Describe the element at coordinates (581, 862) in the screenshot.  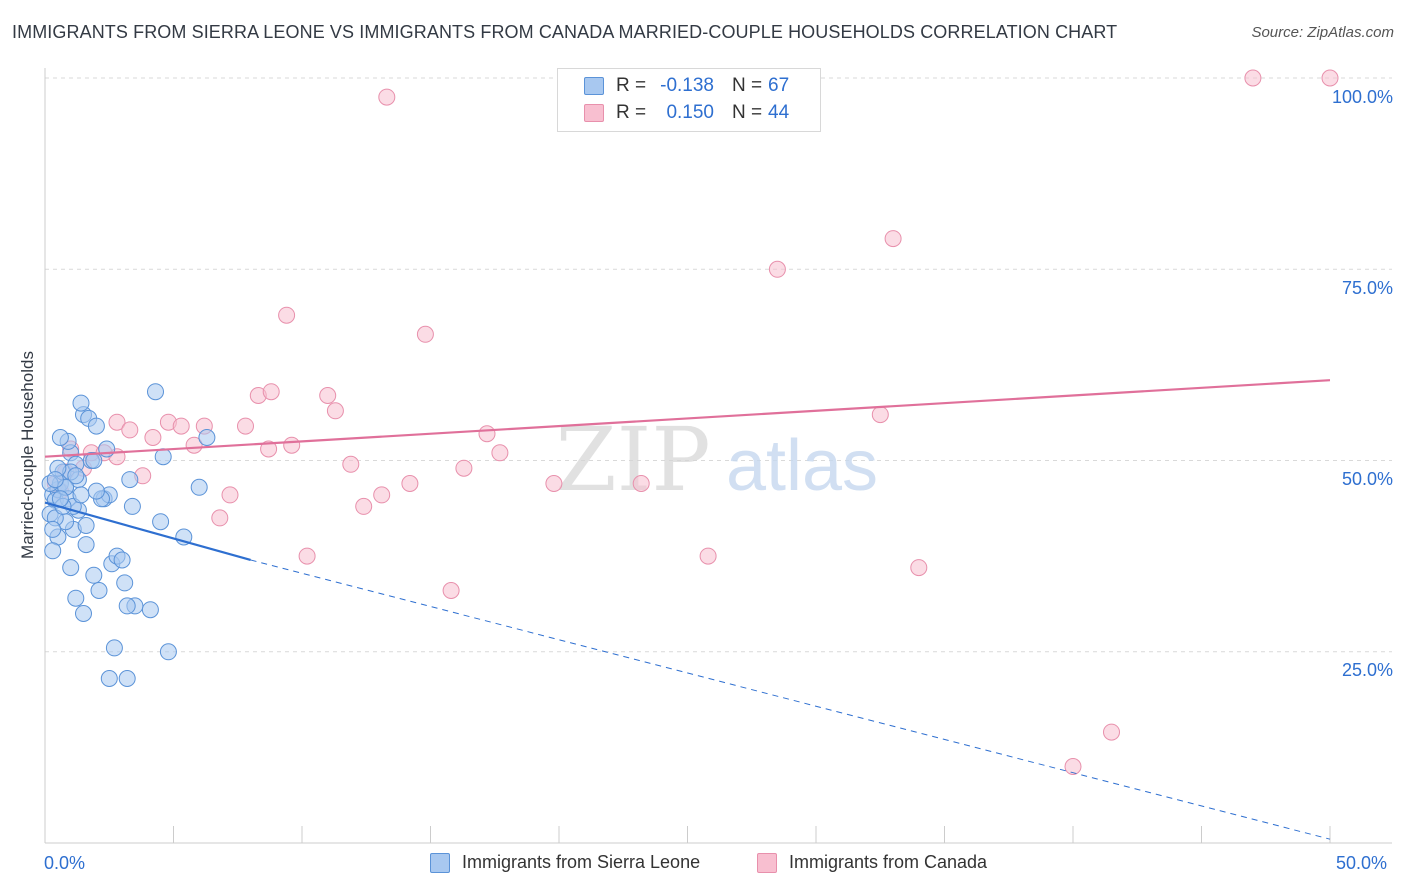
I see `bottom-legend-label-sierra-leone: Immigrants from Sierra Leone` at that location.